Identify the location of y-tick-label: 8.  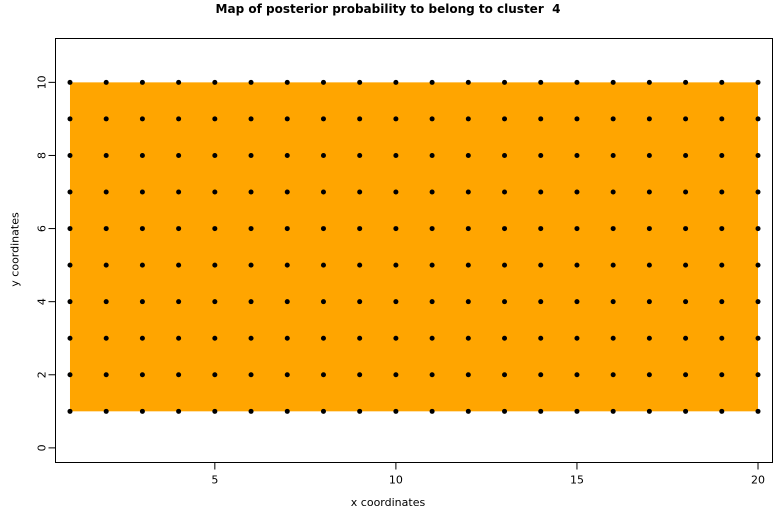
(42, 155).